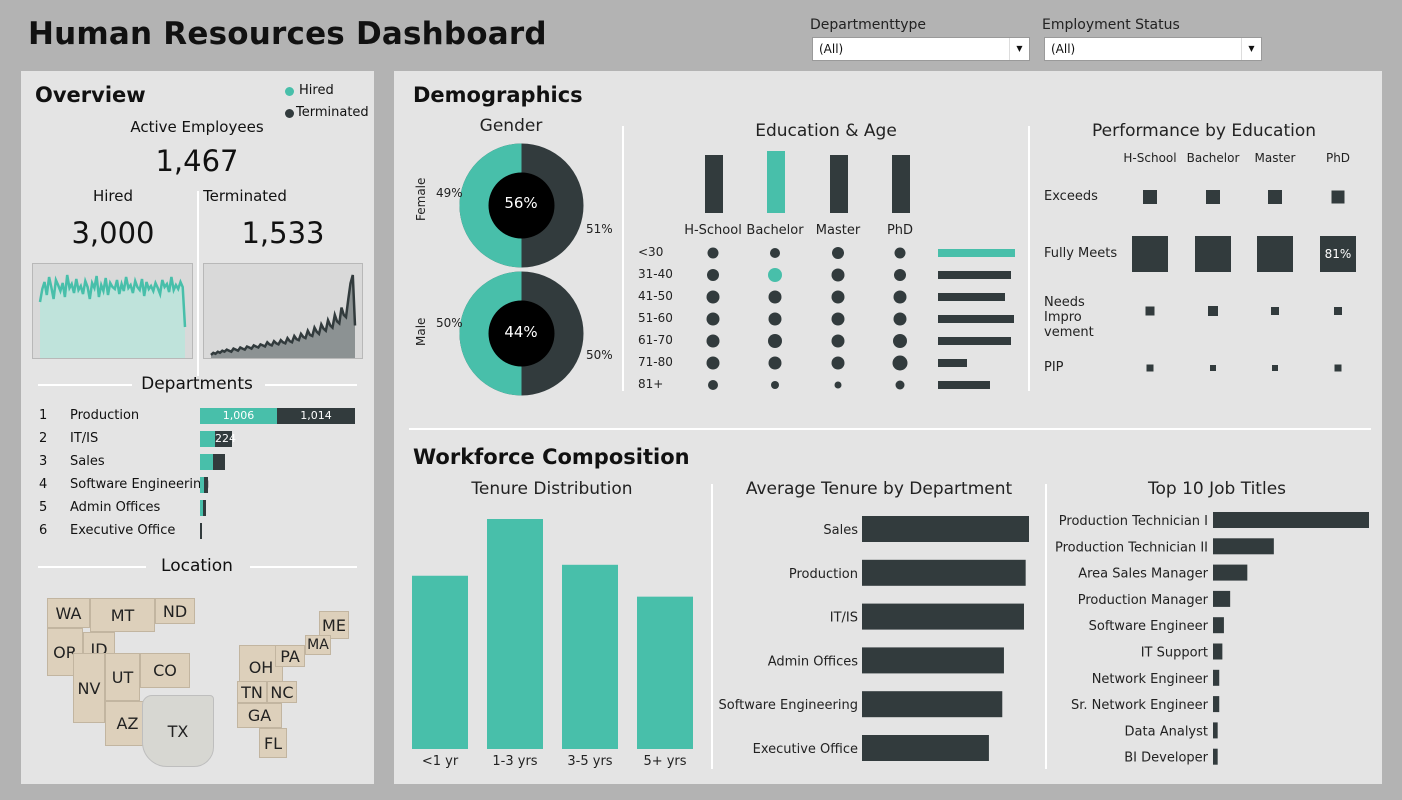 The height and width of the screenshot is (800, 1402). What do you see at coordinates (89, 688) in the screenshot?
I see `state-nv: NV` at bounding box center [89, 688].